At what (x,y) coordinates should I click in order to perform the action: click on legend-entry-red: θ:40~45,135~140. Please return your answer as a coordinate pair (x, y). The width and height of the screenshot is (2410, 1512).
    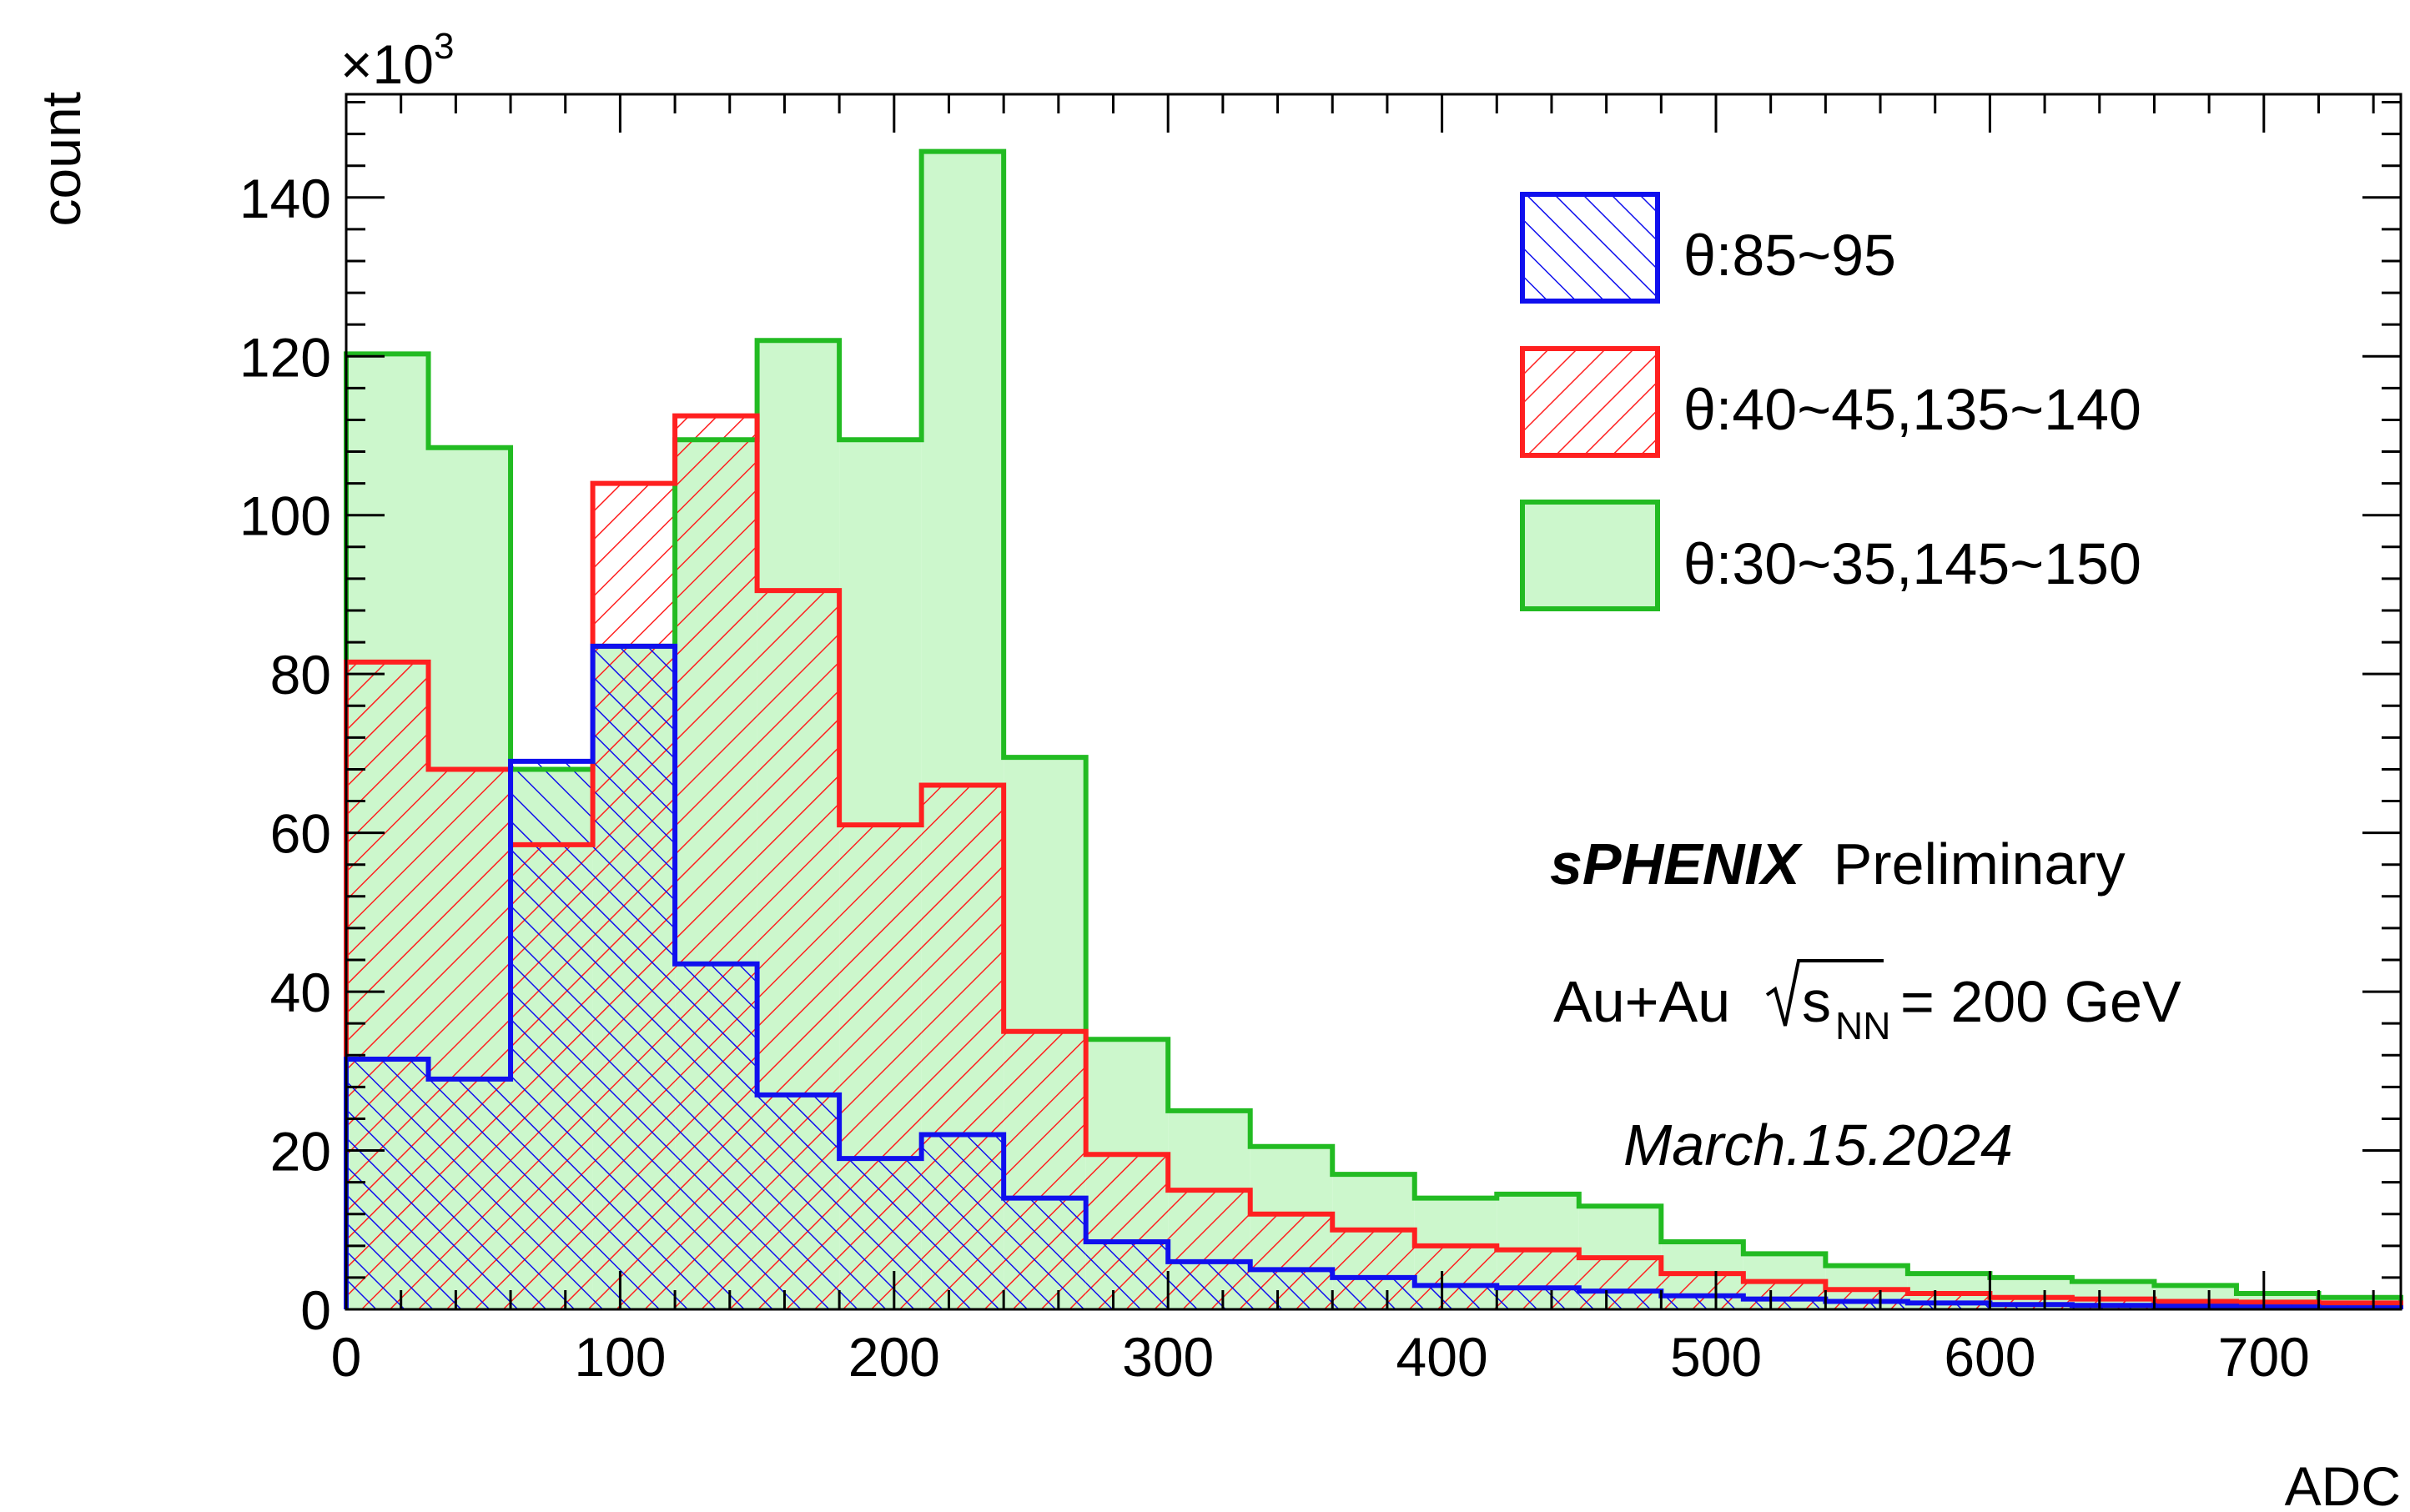
    Looking at the image, I should click on (1830, 402).